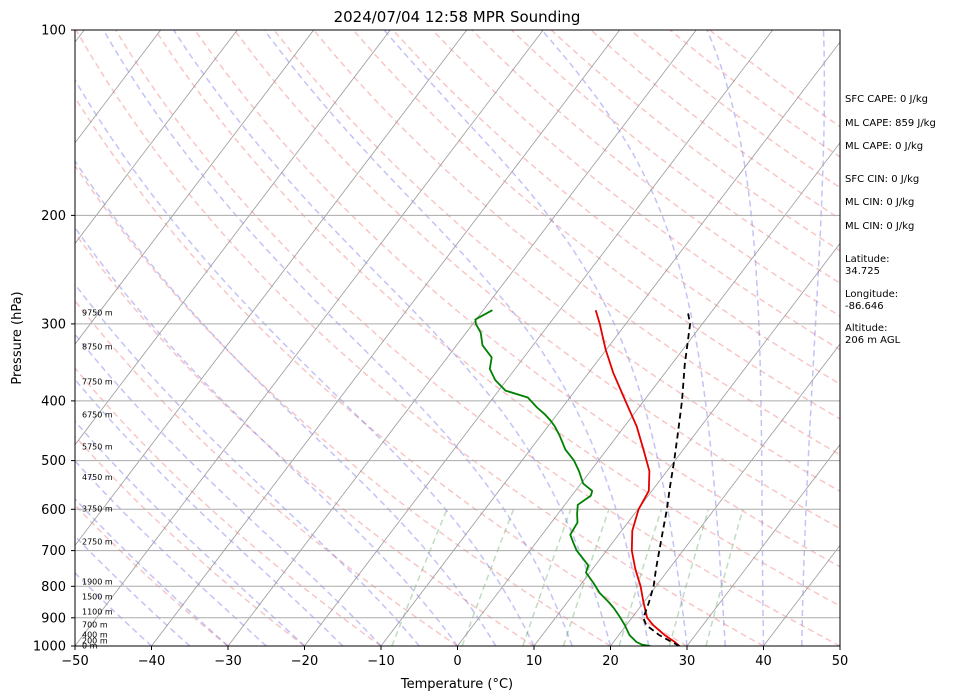 This screenshot has height=700, width=955. I want to click on x-tick-label: 10, so click(534, 661).